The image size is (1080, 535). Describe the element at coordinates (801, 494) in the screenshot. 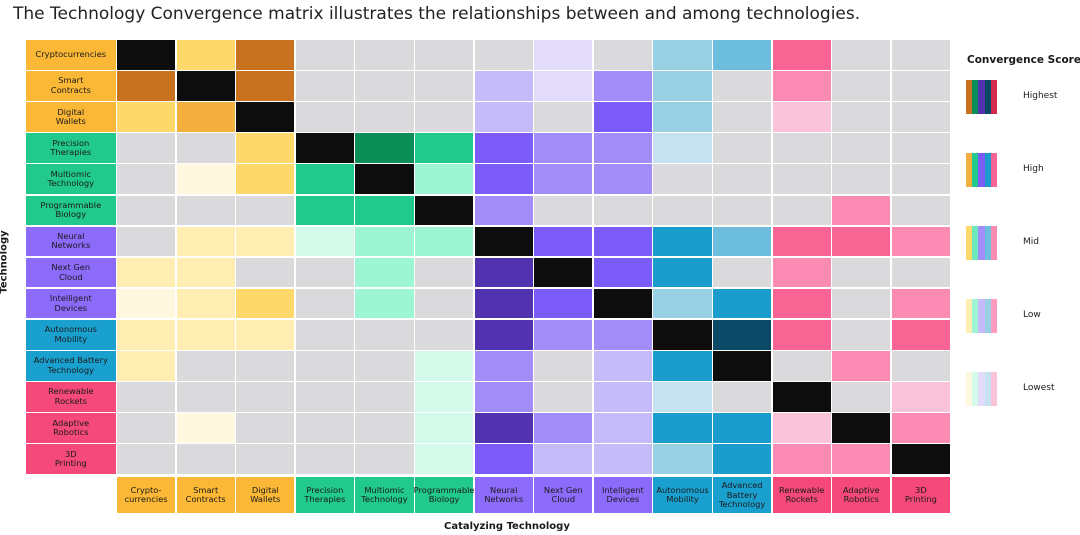

I see `column-label-text: Renewable Rockets` at that location.